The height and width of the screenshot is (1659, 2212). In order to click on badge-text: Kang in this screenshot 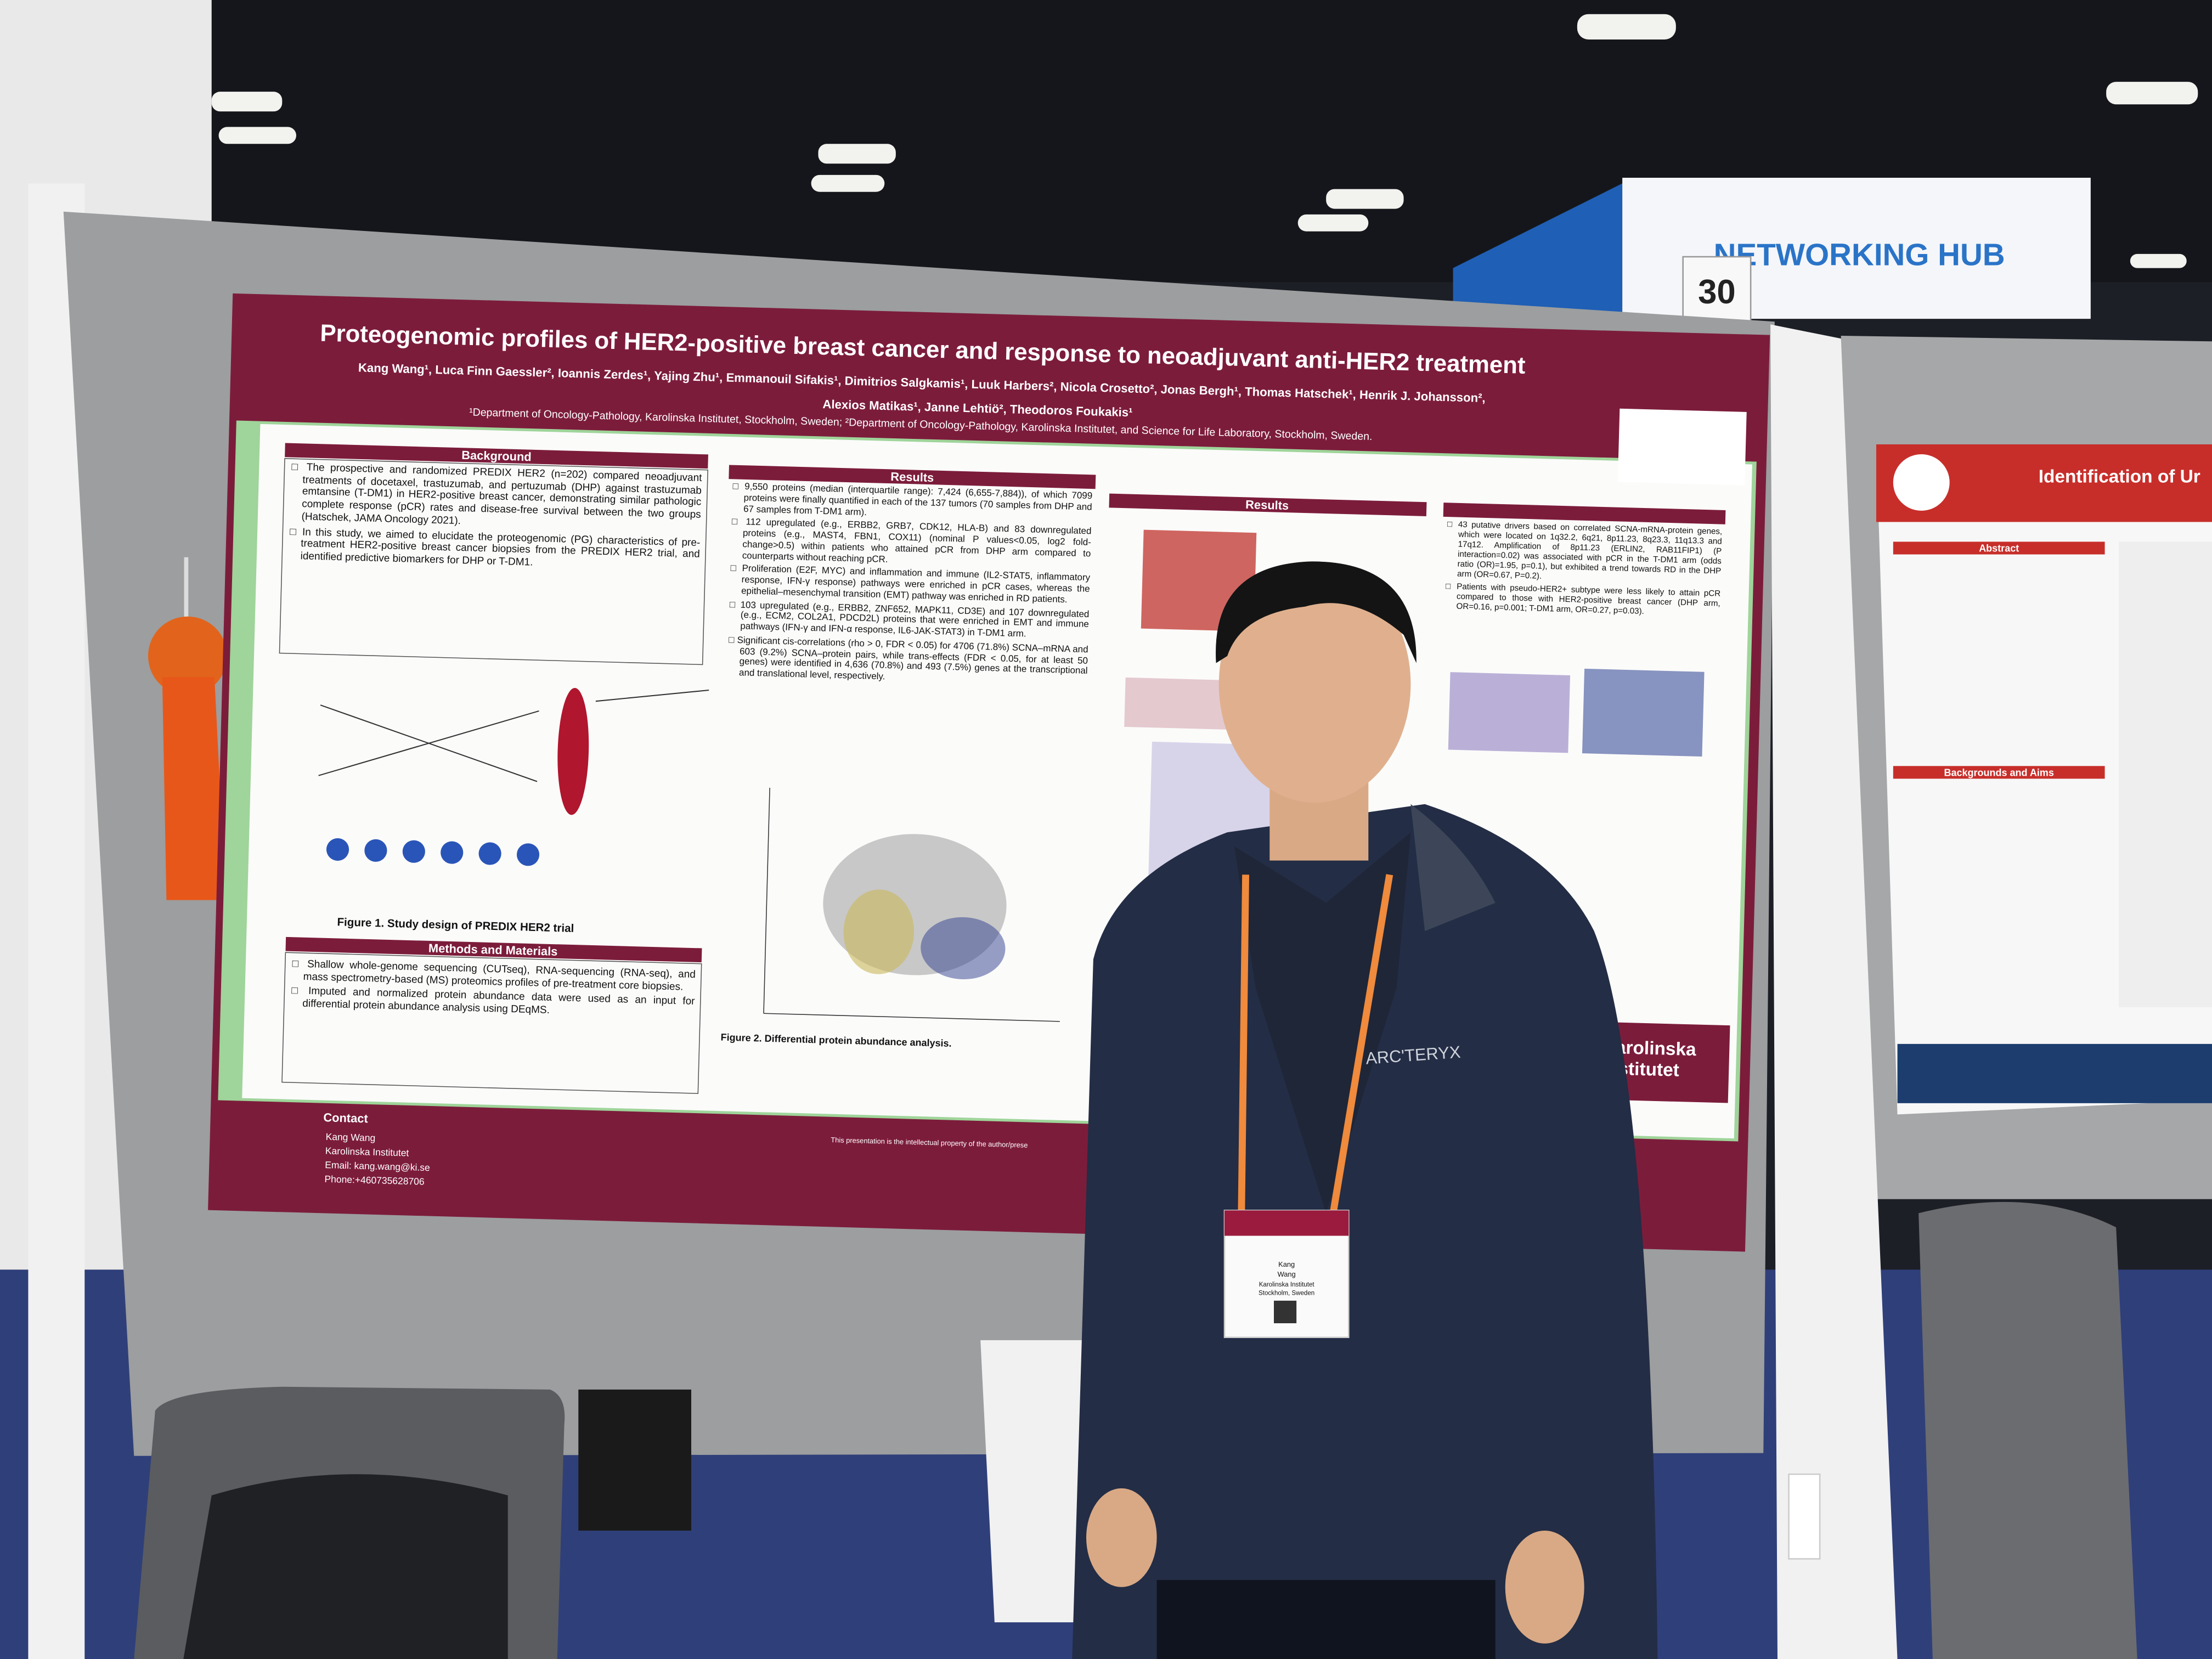, I will do `click(1286, 1264)`.